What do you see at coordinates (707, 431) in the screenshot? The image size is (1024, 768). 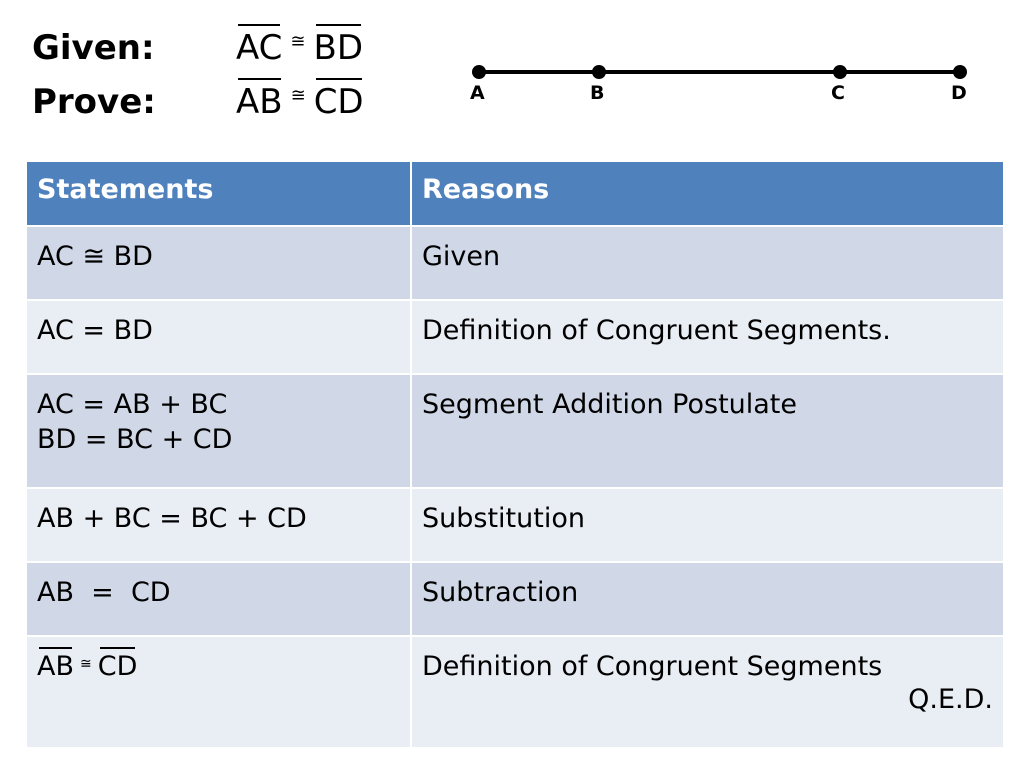 I see `reason-cell: Segment Addition Postulate` at bounding box center [707, 431].